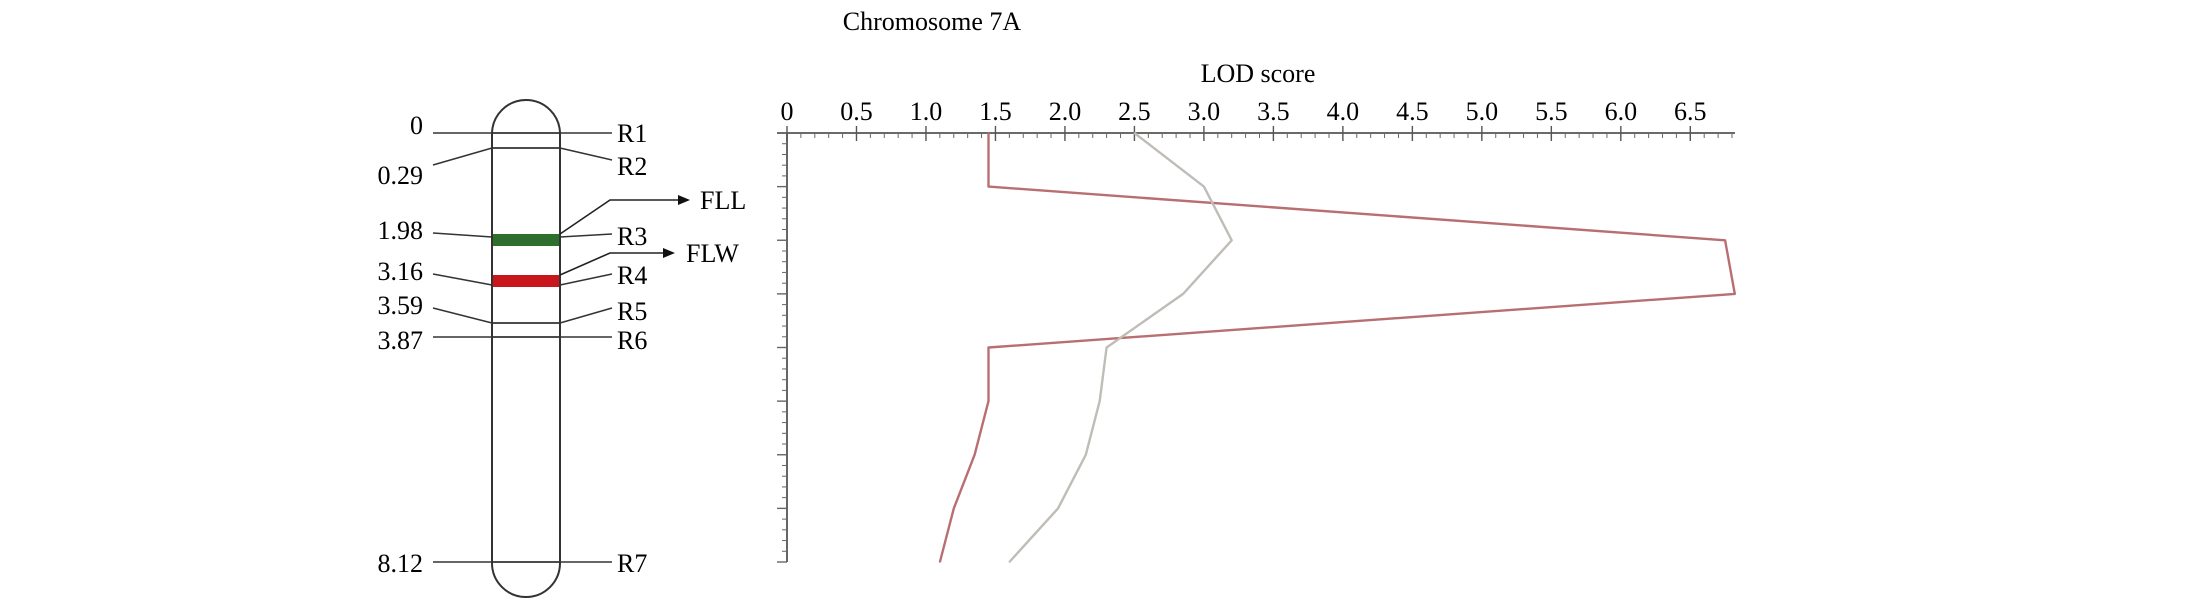 The height and width of the screenshot is (610, 2209). Describe the element at coordinates (632, 275) in the screenshot. I see `marker-name-label: R4` at that location.